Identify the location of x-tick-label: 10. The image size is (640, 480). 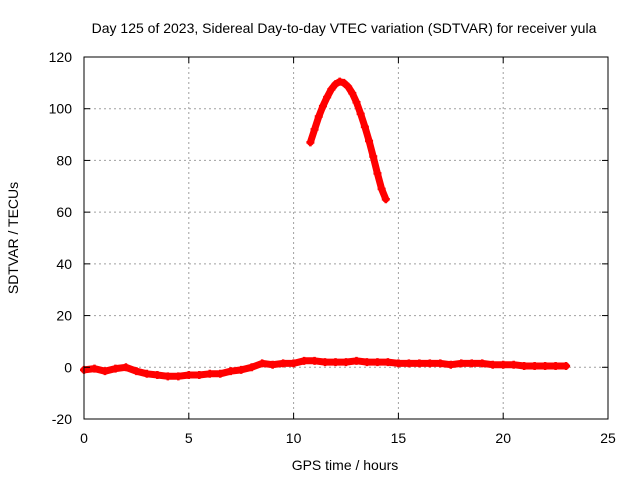
(294, 438).